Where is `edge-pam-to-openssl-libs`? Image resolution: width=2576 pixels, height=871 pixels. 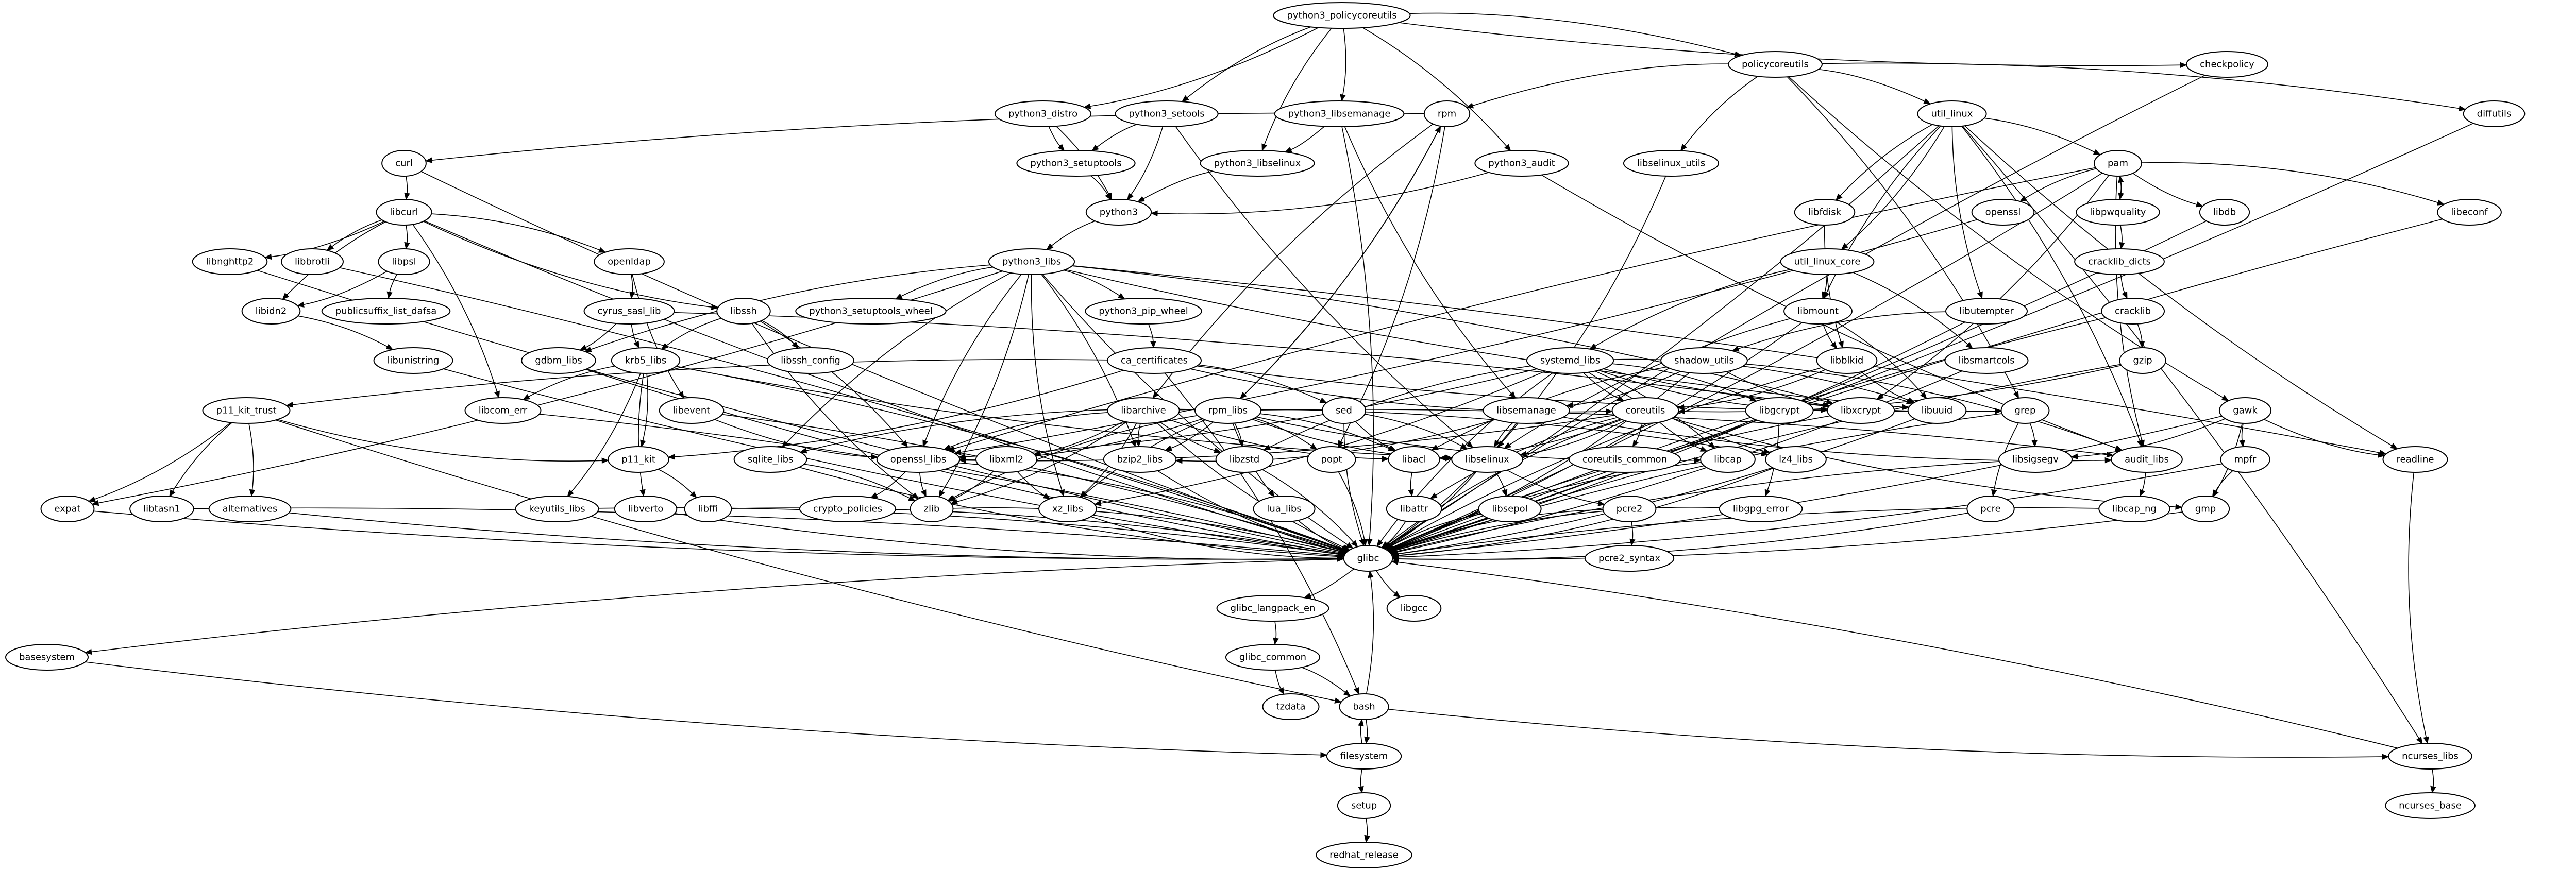 edge-pam-to-openssl-libs is located at coordinates (1524, 308).